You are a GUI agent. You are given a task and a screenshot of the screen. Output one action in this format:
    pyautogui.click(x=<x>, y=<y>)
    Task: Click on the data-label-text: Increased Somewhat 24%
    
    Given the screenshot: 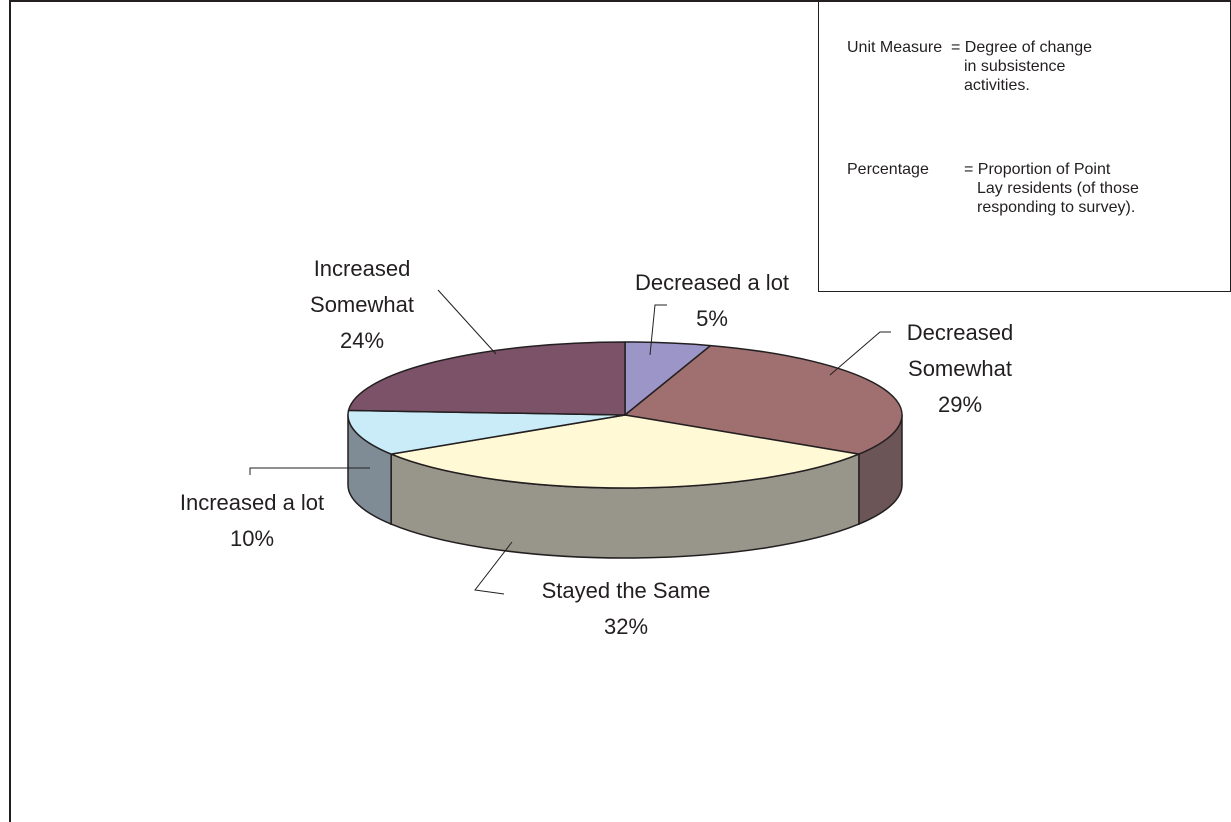 What is the action you would take?
    pyautogui.click(x=362, y=304)
    